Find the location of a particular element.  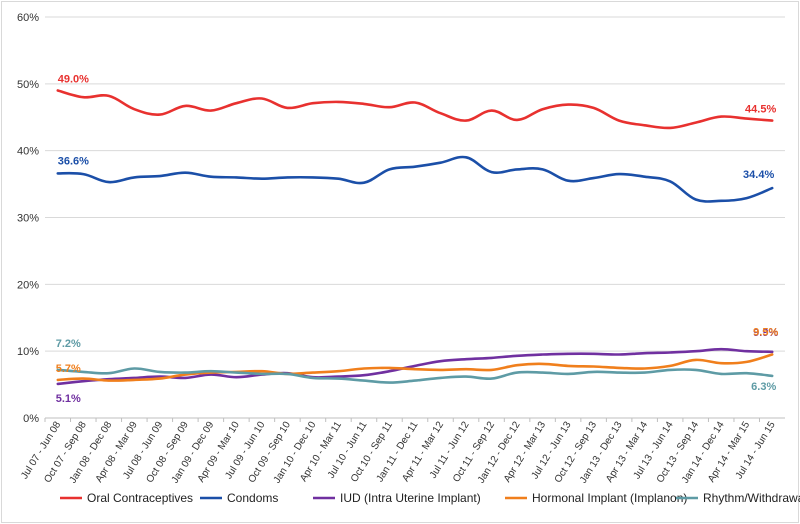

data-label: 5.1% is located at coordinates (68, 399).